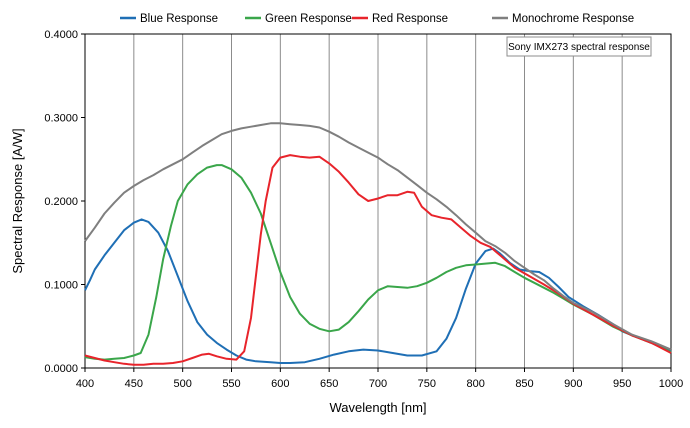 The image size is (690, 428). I want to click on x-axis-label: Wavelength [nm], so click(377, 407).